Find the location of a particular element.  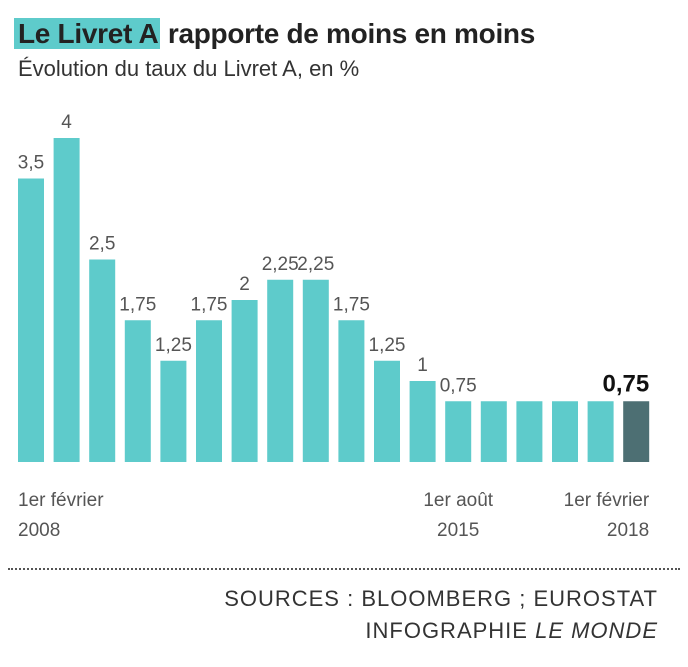

bar-value-label: 2,5 is located at coordinates (102, 244).